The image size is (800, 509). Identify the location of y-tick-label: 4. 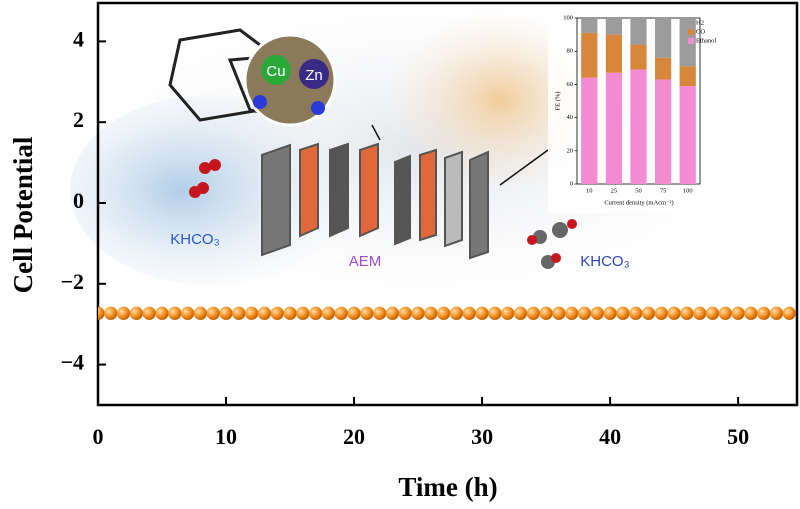
(78, 38).